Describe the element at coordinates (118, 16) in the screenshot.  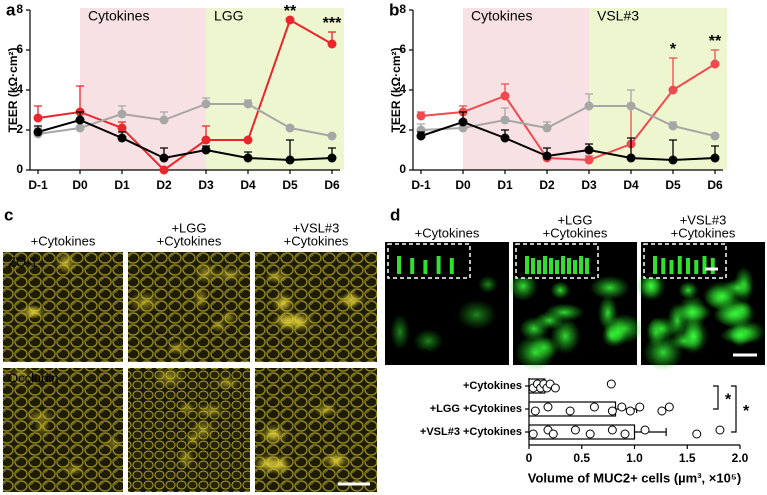
I see `shaded-label: Cytokines` at that location.